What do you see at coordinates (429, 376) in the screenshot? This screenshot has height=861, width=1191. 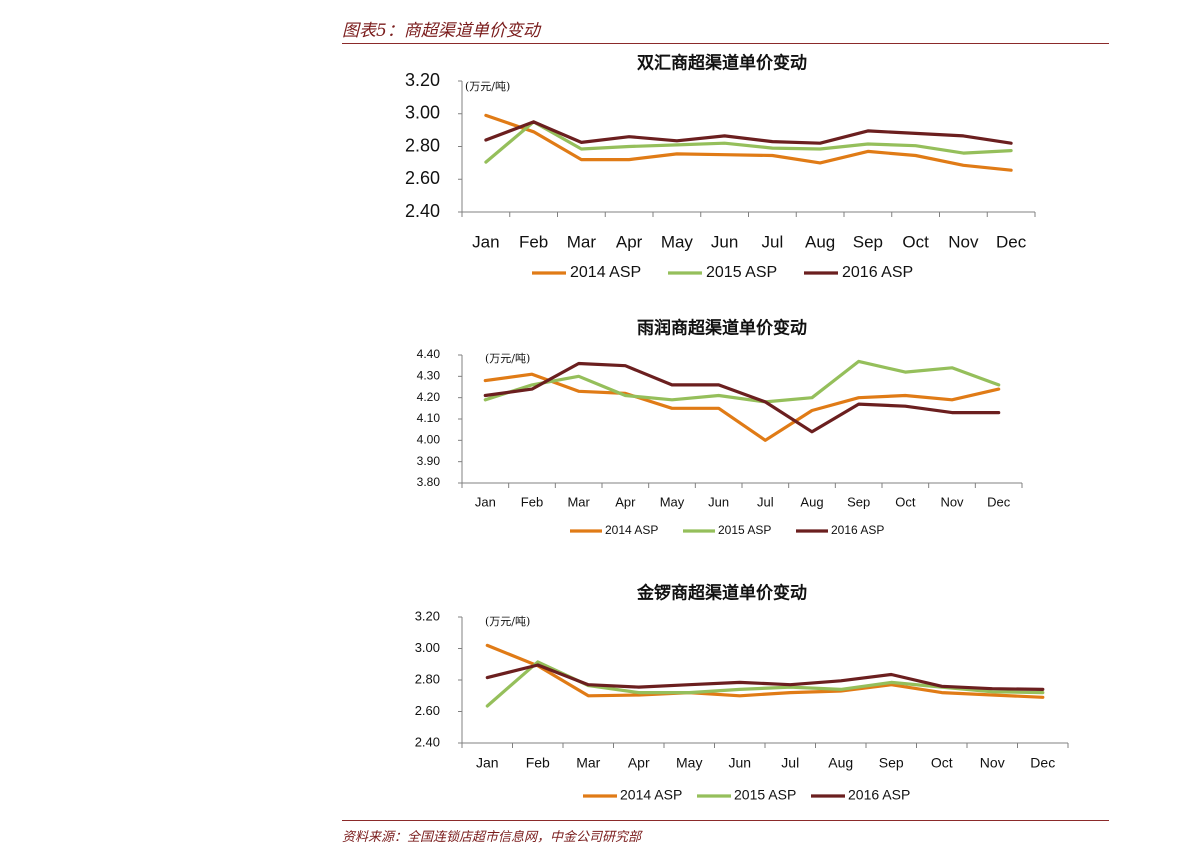 I see `y-tick-label: 4.30` at bounding box center [429, 376].